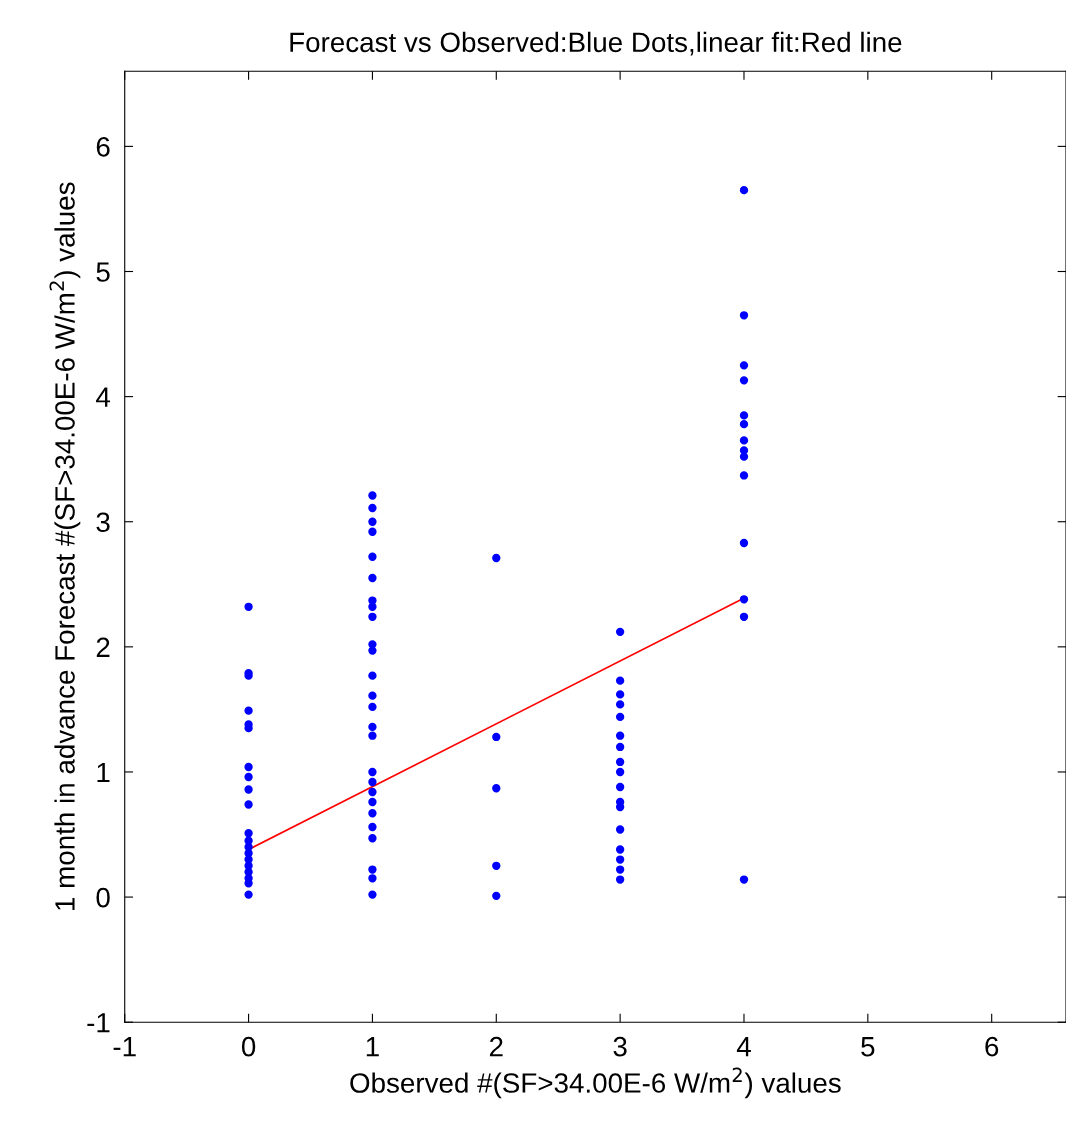 Image resolution: width=1066 pixels, height=1132 pixels. Describe the element at coordinates (596, 43) in the screenshot. I see `chart-title: Forecast vs Observed:Blue Dots,linear fit:Red line` at that location.